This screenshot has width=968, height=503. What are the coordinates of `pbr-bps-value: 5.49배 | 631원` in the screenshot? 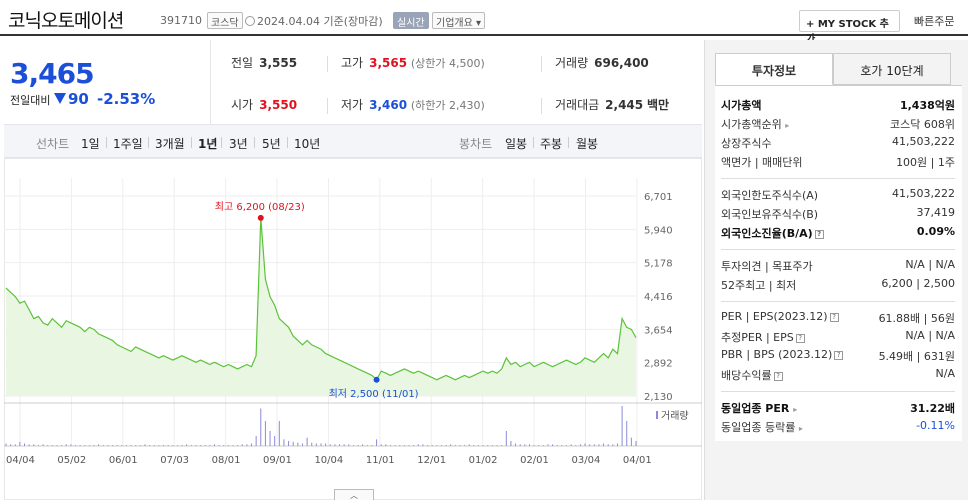 It's located at (916, 356).